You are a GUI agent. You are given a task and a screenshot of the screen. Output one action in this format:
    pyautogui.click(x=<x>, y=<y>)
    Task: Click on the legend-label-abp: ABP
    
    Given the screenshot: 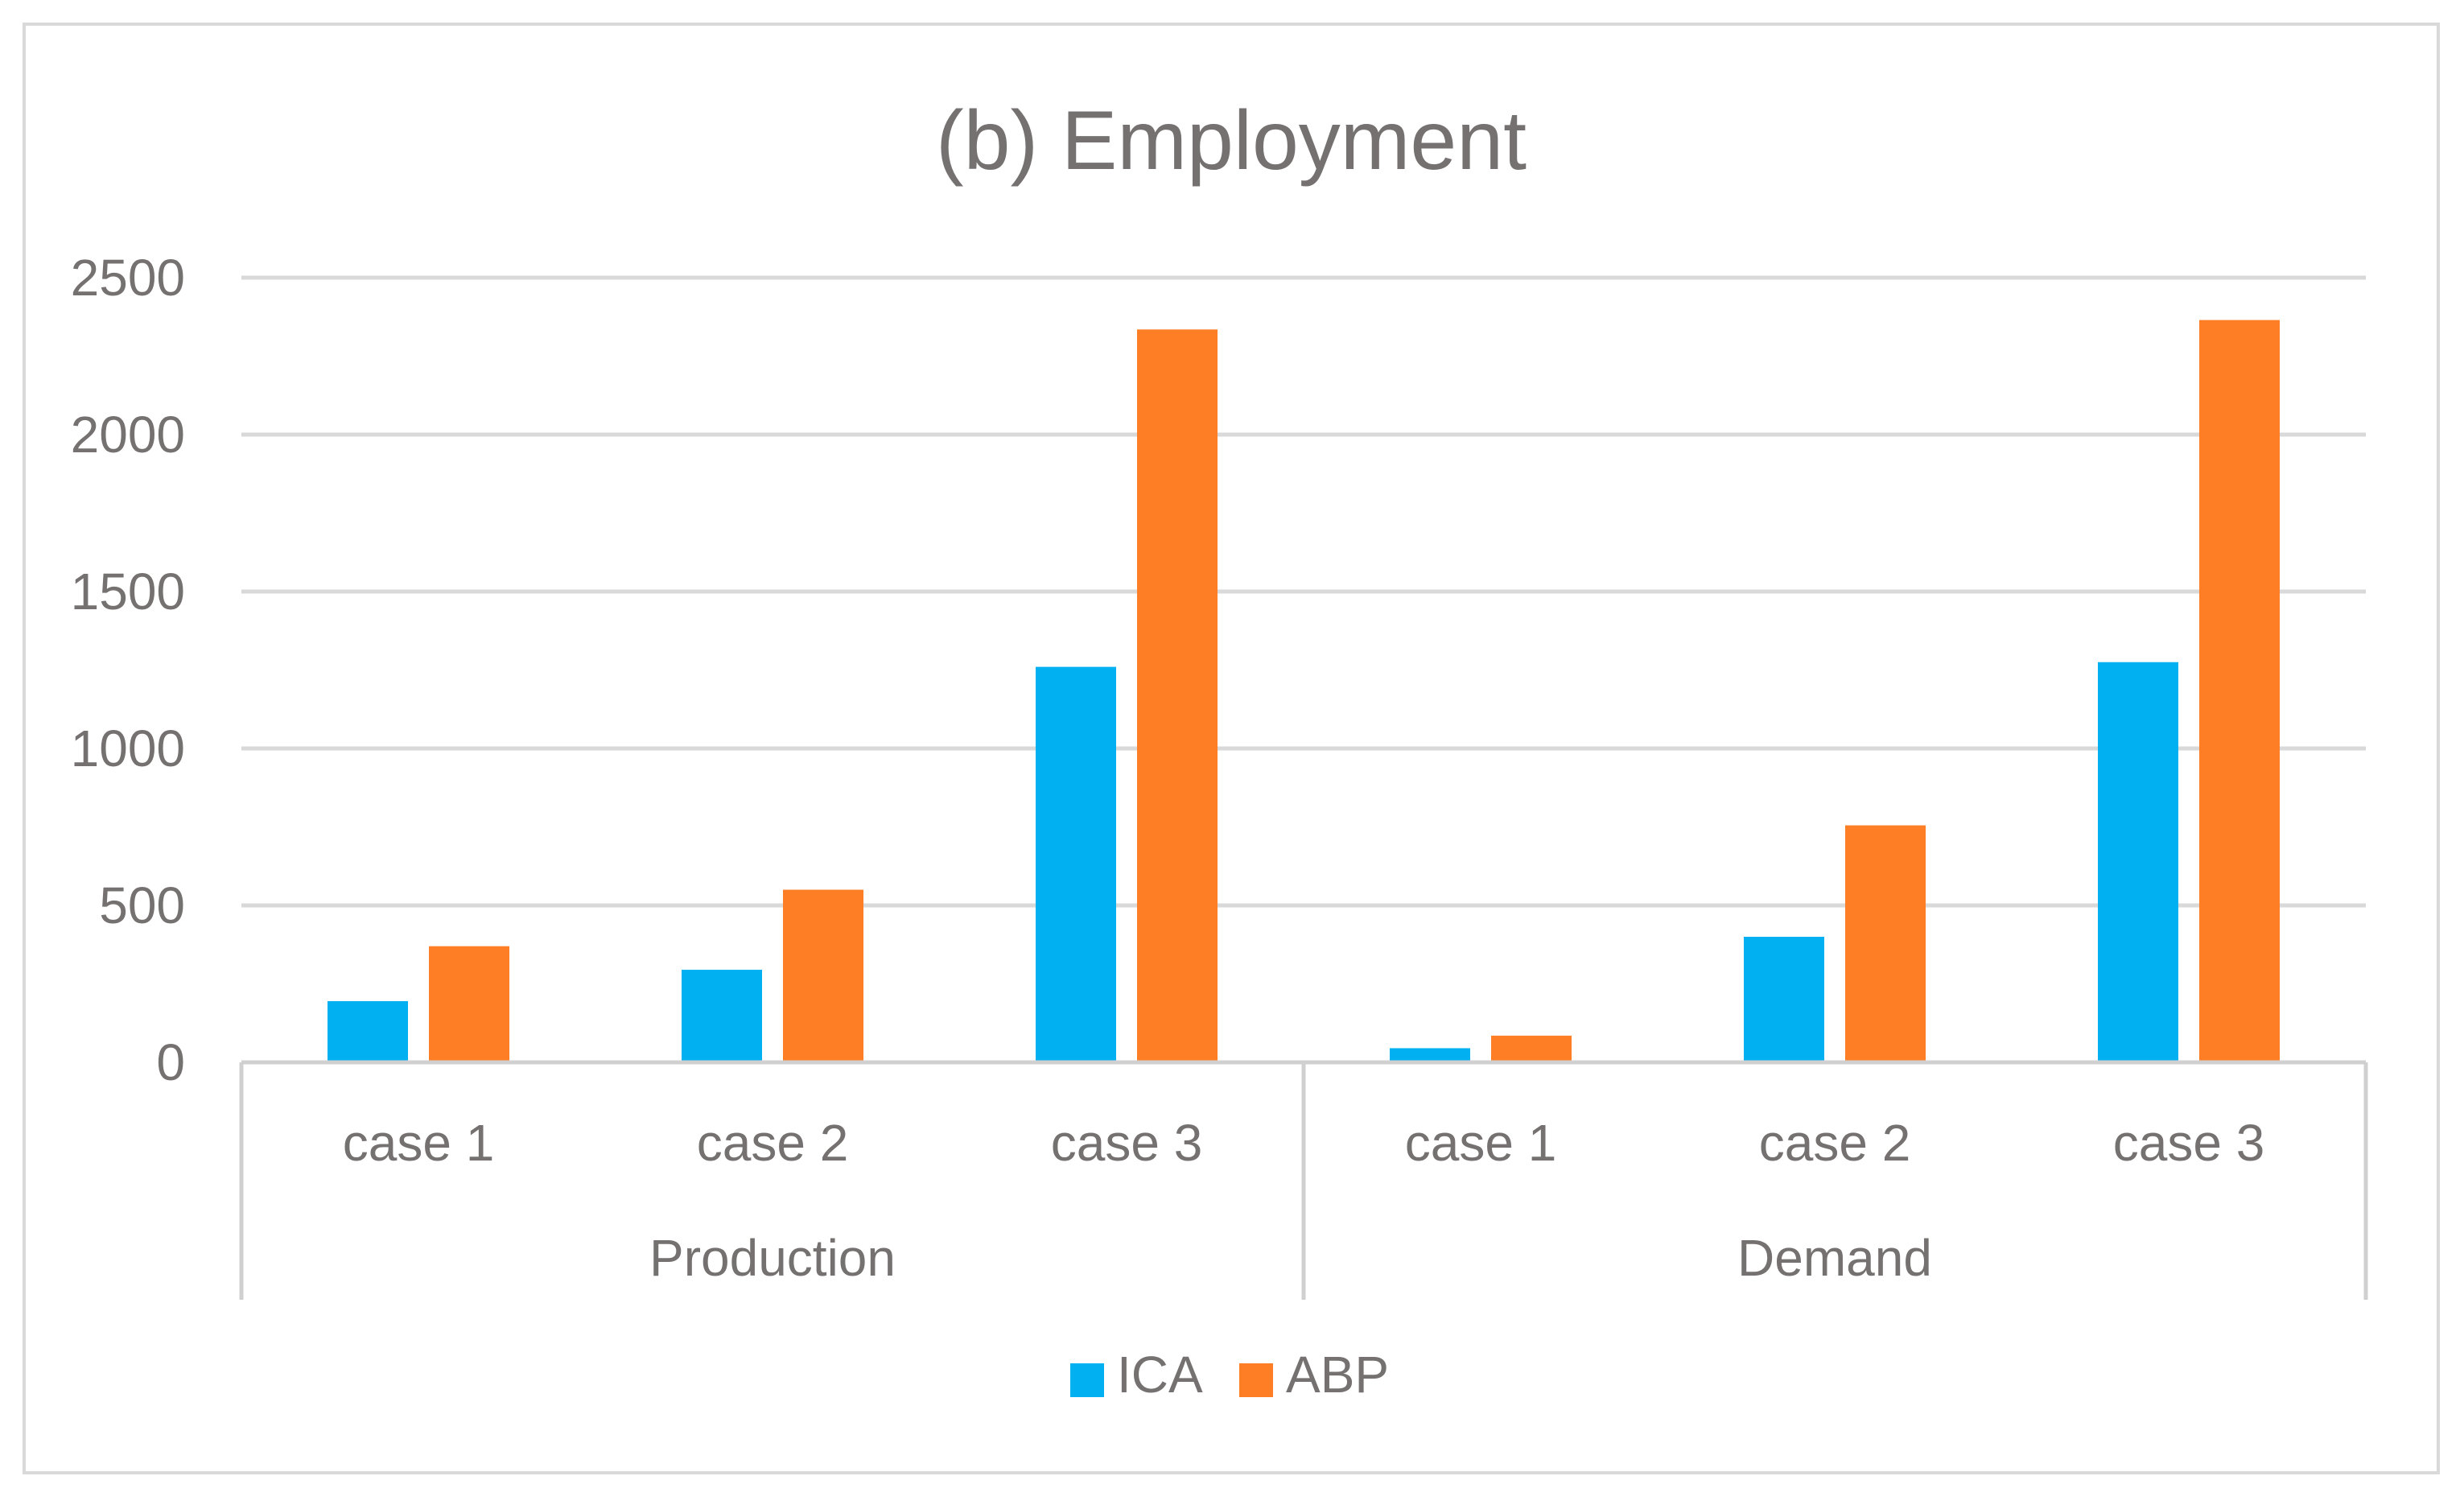 What is the action you would take?
    pyautogui.click(x=1337, y=1375)
    